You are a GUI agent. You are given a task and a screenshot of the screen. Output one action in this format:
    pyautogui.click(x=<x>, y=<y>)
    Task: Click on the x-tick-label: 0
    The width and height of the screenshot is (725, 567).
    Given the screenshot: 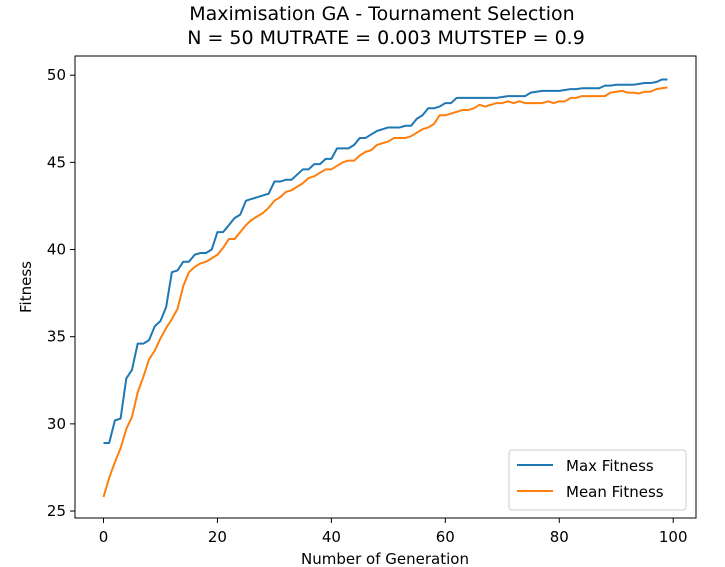 What is the action you would take?
    pyautogui.click(x=104, y=537)
    